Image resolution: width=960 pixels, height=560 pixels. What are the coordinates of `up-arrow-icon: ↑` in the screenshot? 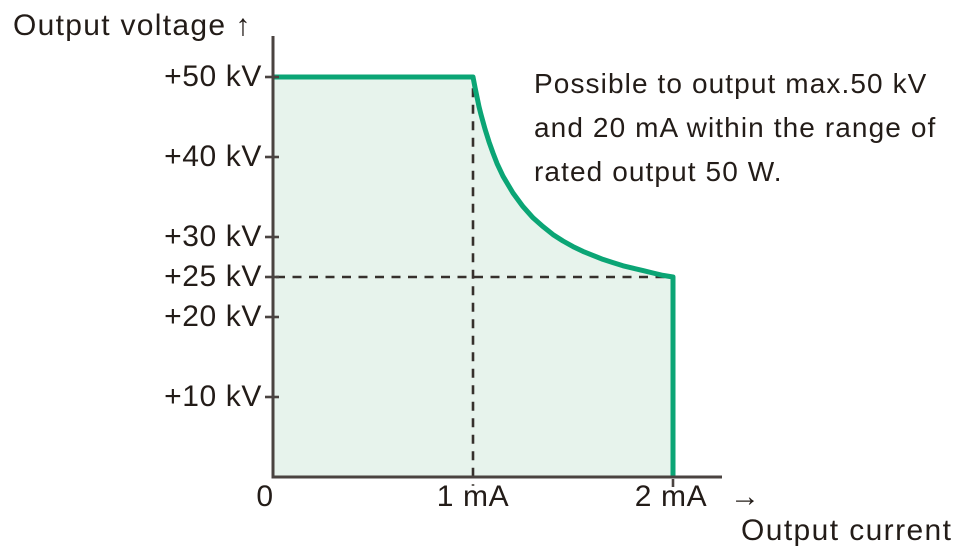 It's located at (243, 25).